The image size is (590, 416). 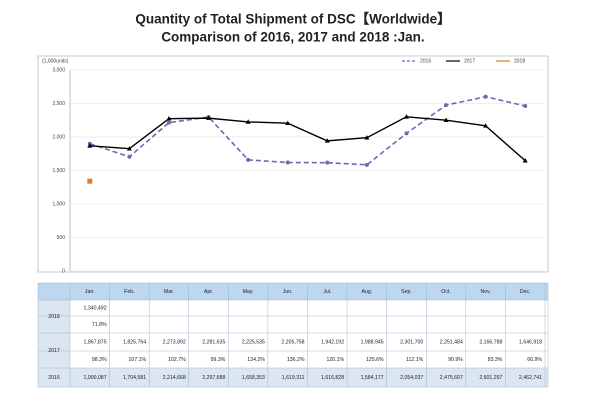 I want to click on table-ratio-cell: 98.3%, so click(x=99, y=360).